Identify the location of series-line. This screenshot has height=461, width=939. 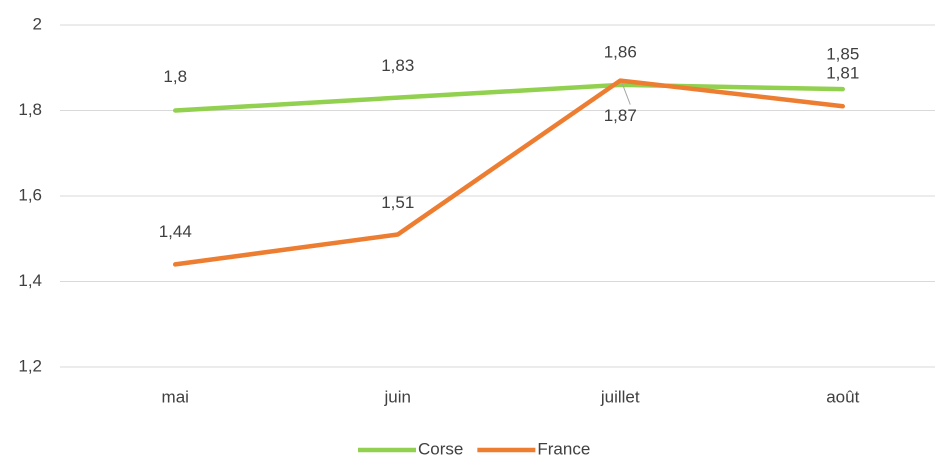
(509, 97).